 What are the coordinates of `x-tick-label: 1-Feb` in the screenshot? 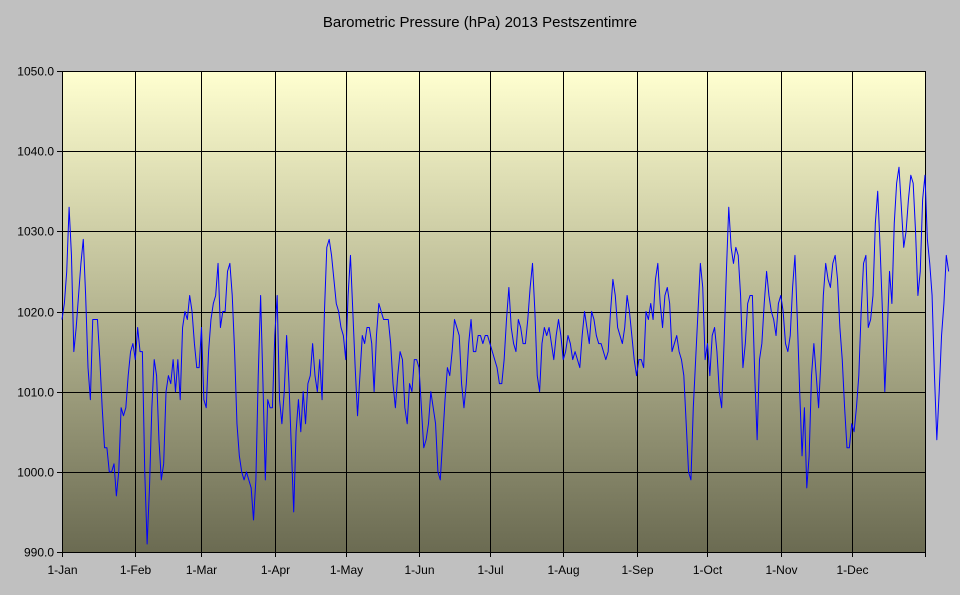 It's located at (136, 570).